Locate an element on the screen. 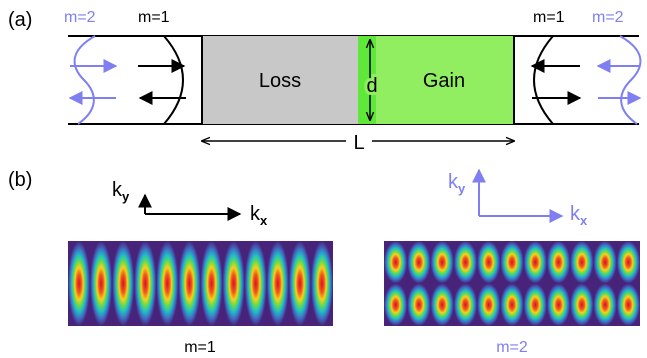  mode1-left-label: m=1 is located at coordinates (154, 17).